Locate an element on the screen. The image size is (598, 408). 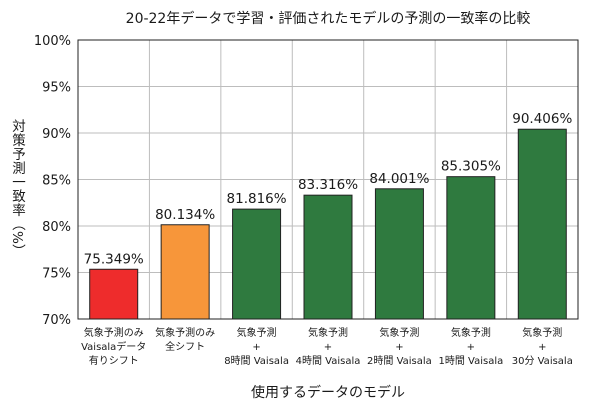
y-tick-label: 70% is located at coordinates (56, 320).